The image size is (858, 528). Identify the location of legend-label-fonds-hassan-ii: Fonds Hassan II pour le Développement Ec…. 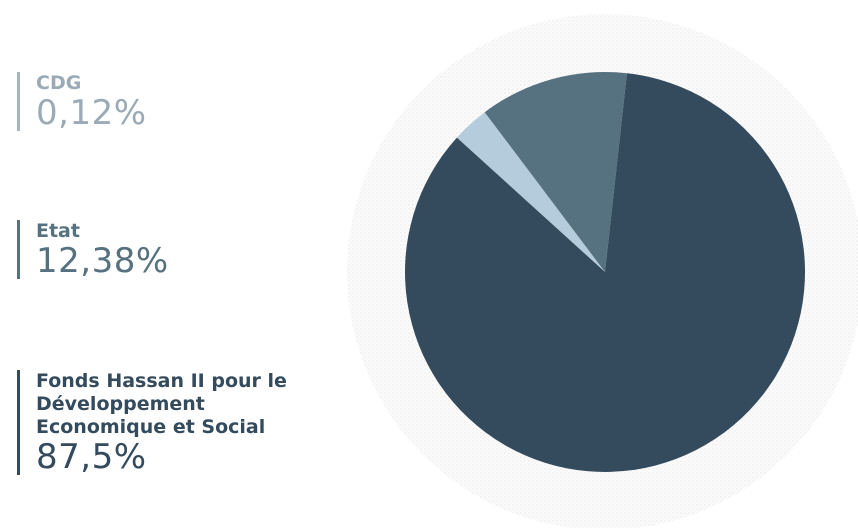
(161, 404).